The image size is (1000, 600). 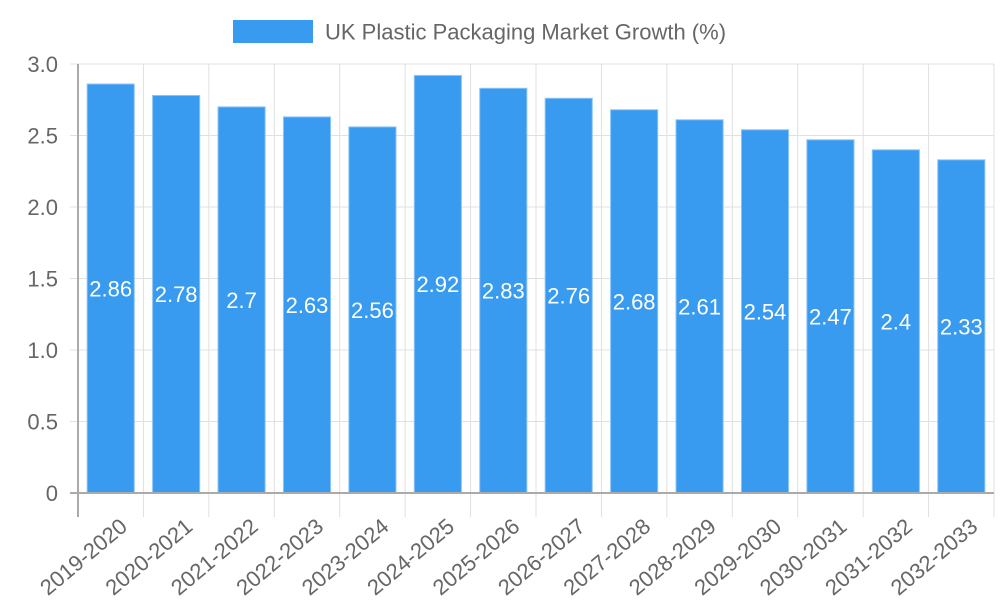 I want to click on bar-value-label: 2.76, so click(x=568, y=296).